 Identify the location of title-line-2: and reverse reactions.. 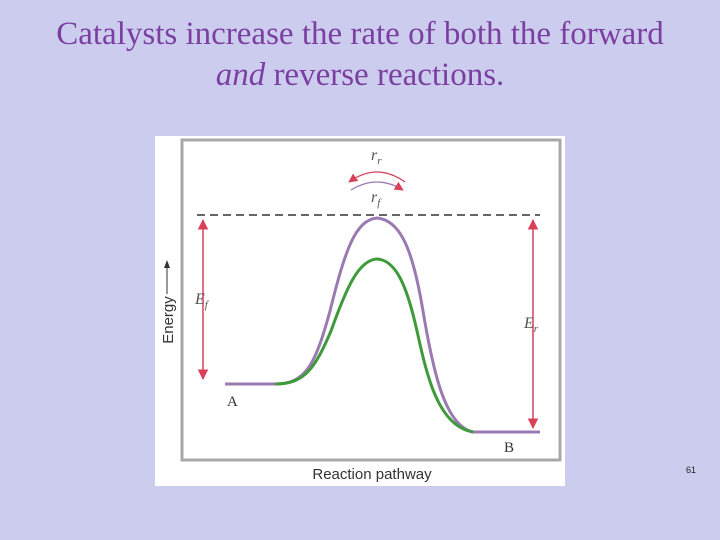
(360, 75).